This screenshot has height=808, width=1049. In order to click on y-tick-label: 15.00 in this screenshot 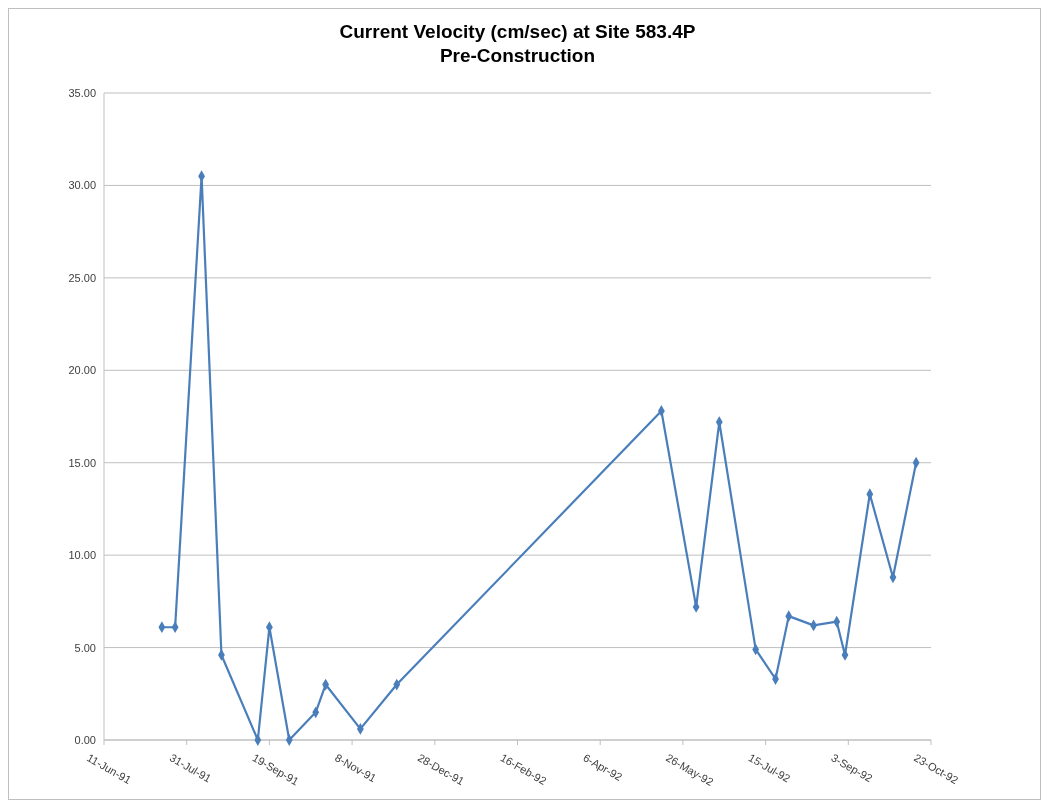, I will do `click(82, 462)`.